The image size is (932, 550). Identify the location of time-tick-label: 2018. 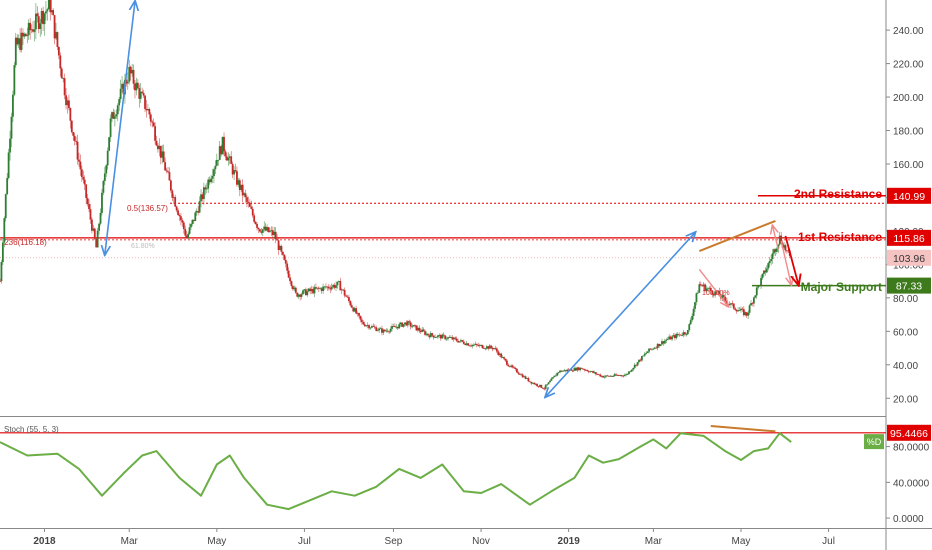
(44, 541).